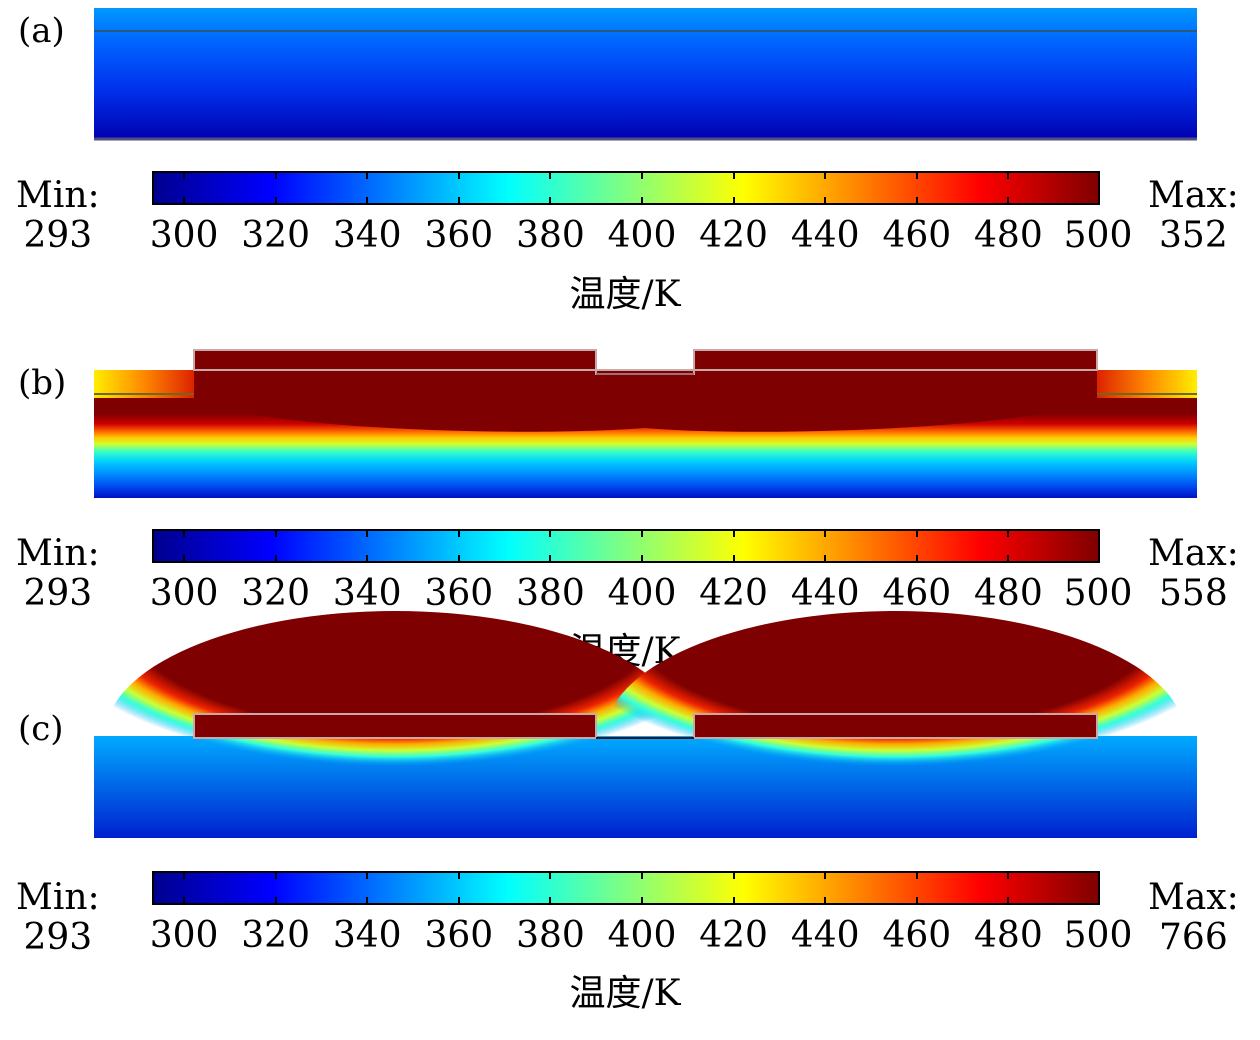  Describe the element at coordinates (42, 383) in the screenshot. I see `panel-label-b: (b)` at that location.